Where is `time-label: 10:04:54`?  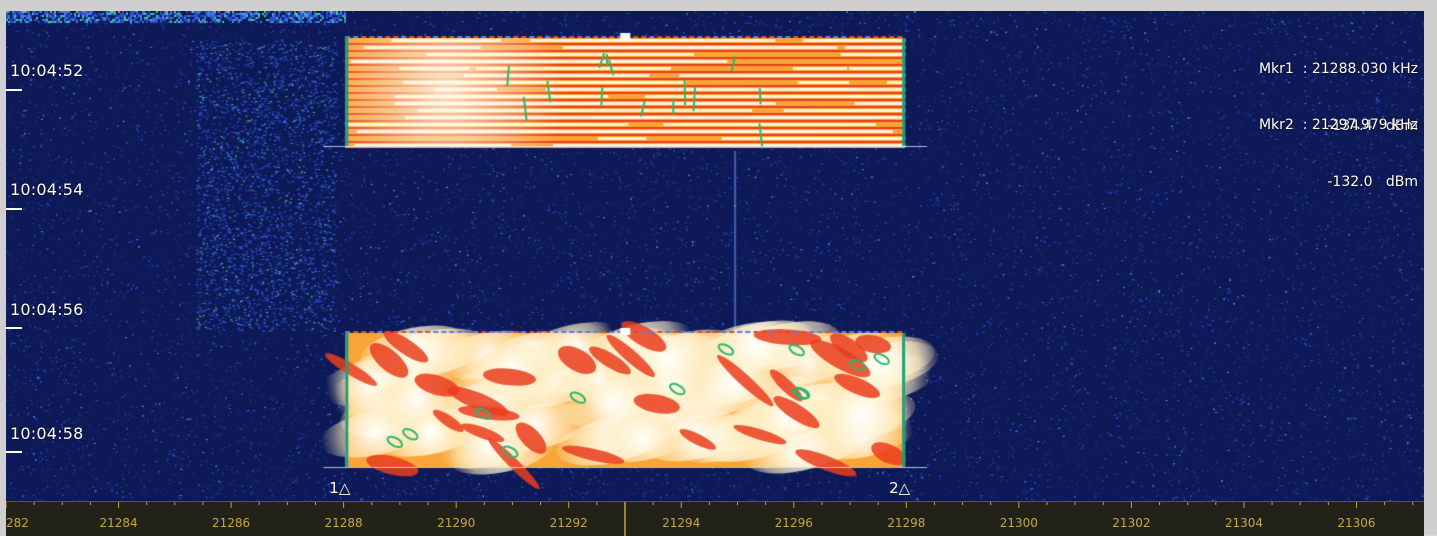 time-label: 10:04:54 is located at coordinates (47, 189).